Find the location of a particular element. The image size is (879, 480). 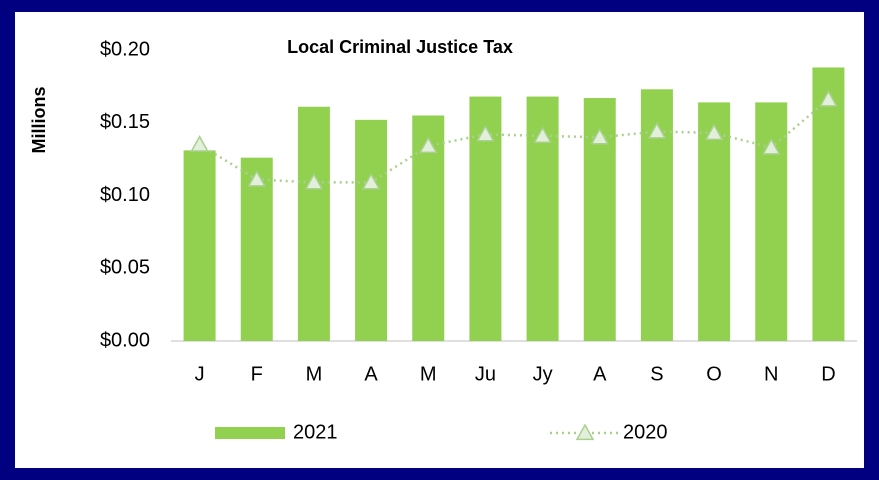

x-tick-label: D is located at coordinates (828, 374).